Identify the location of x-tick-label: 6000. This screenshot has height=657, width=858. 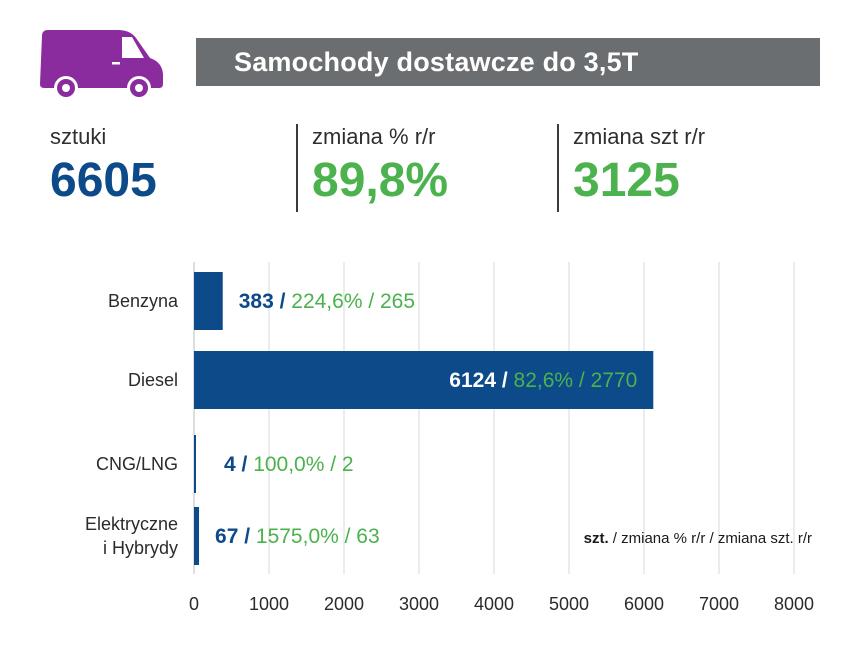
(644, 604).